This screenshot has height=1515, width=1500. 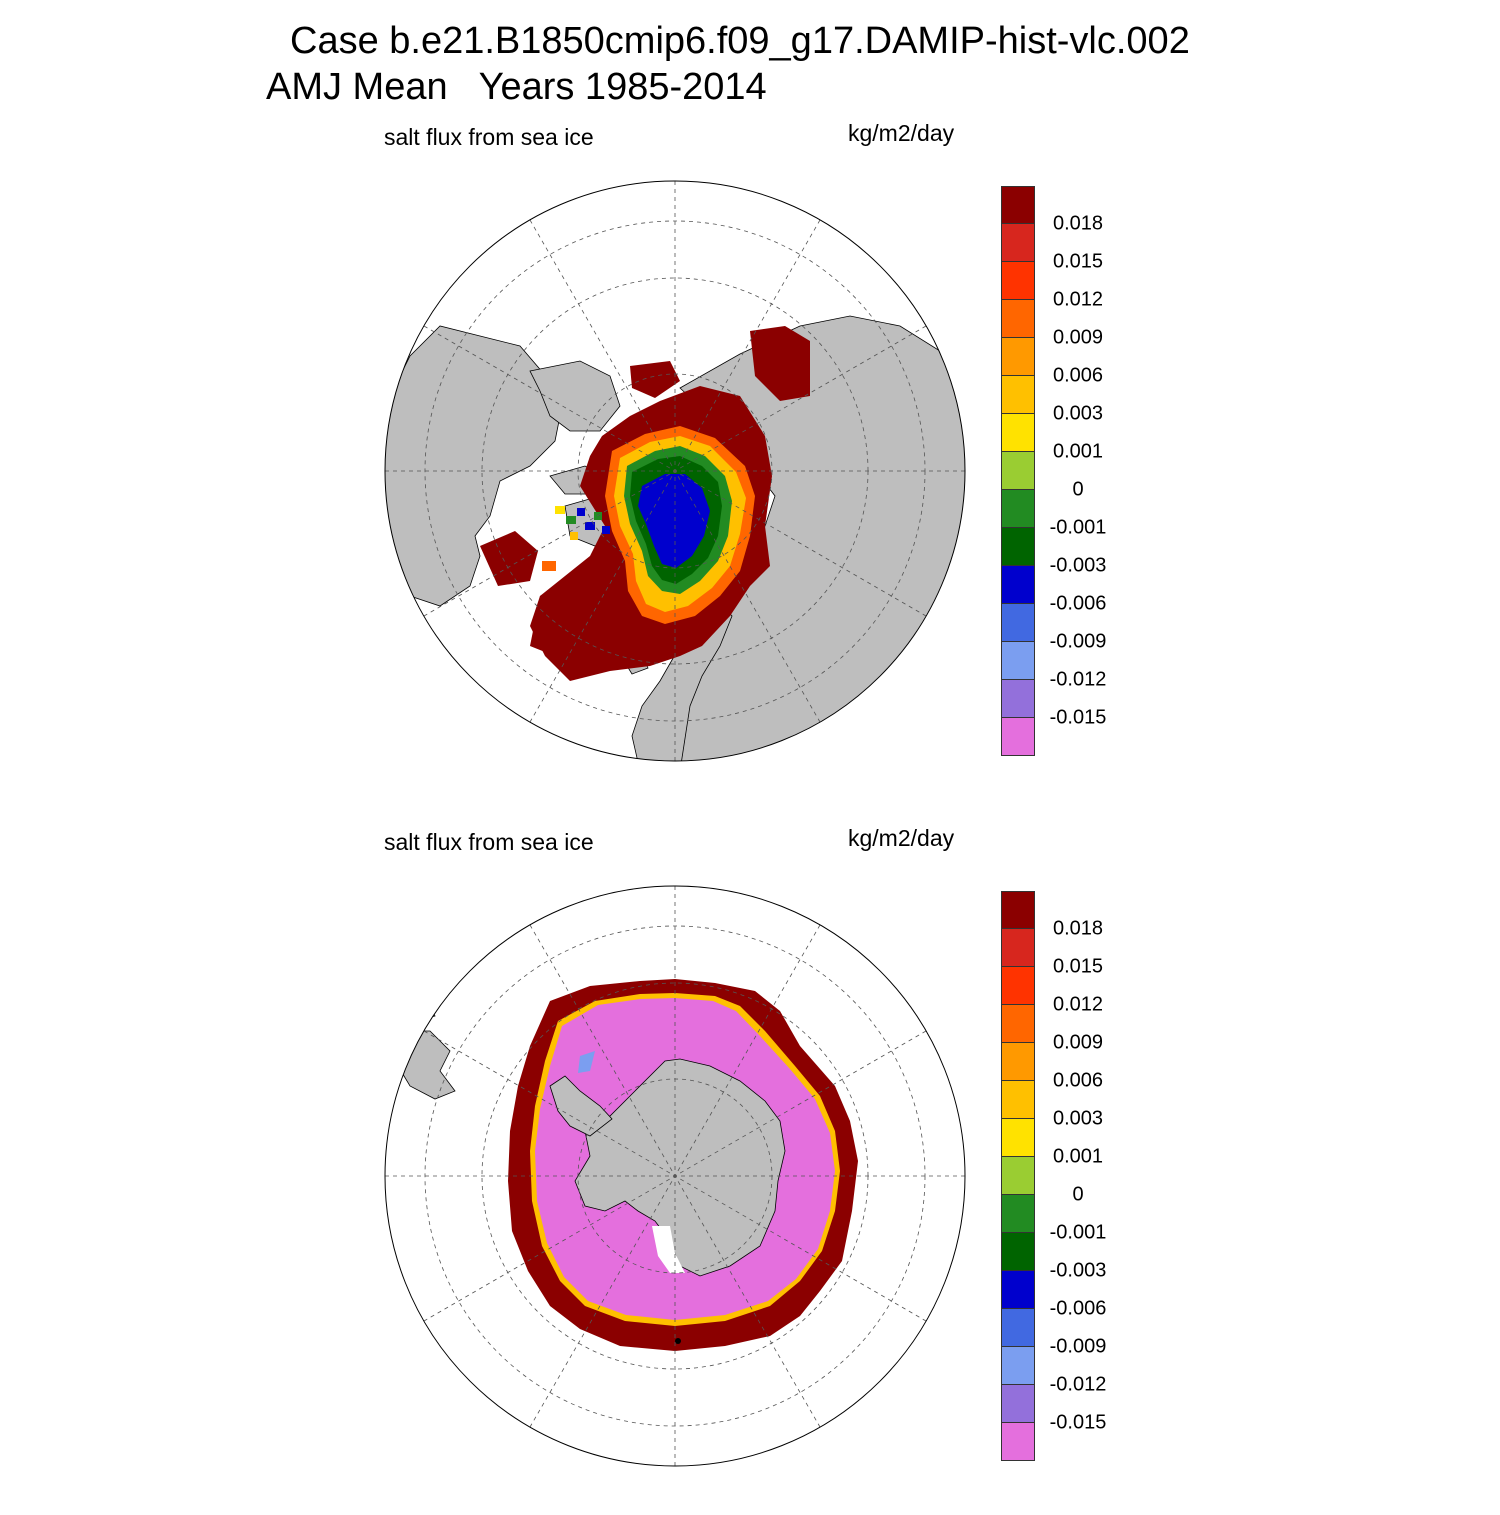 What do you see at coordinates (516, 87) in the screenshot?
I see `period-title: AMJ Mean Years 1985-2014` at bounding box center [516, 87].